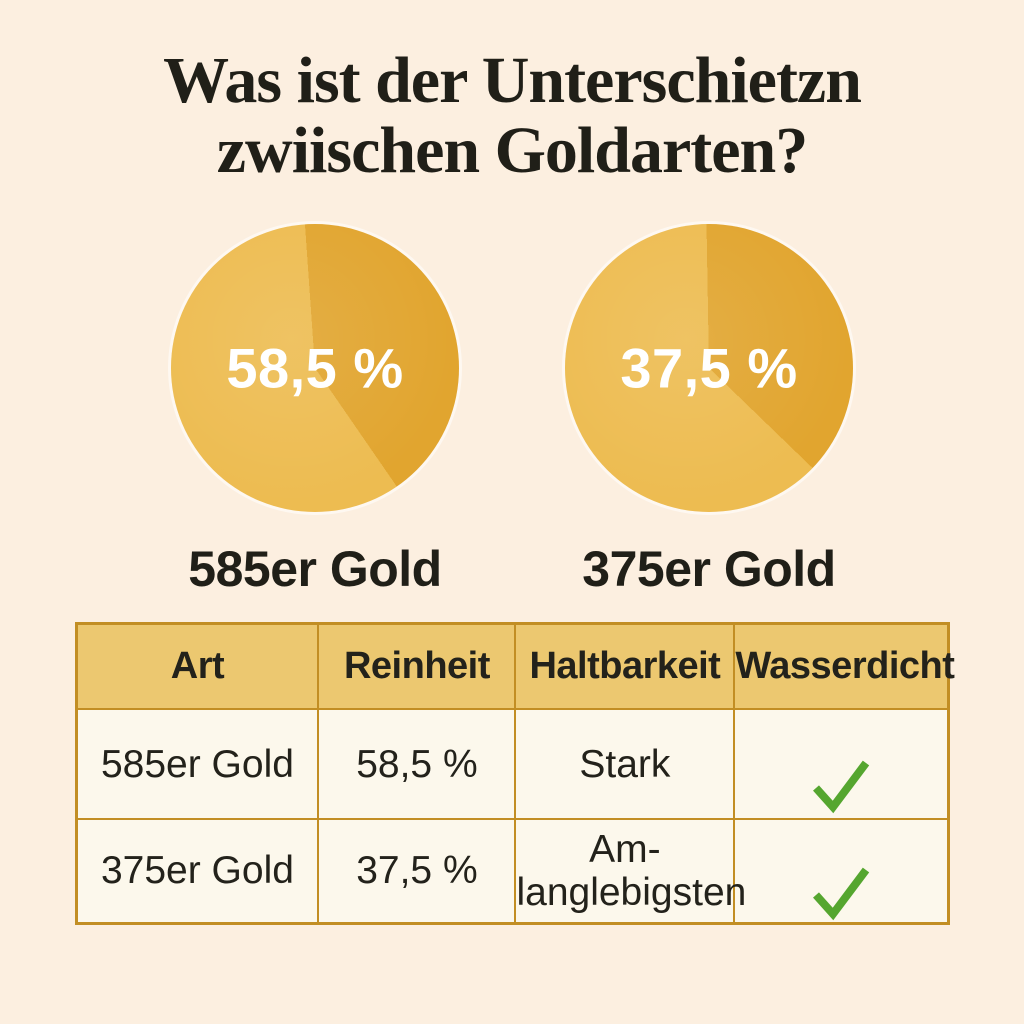  Describe the element at coordinates (630, 871) in the screenshot. I see `cell-haltbarkeit-375: Am- langlebigsten` at that location.